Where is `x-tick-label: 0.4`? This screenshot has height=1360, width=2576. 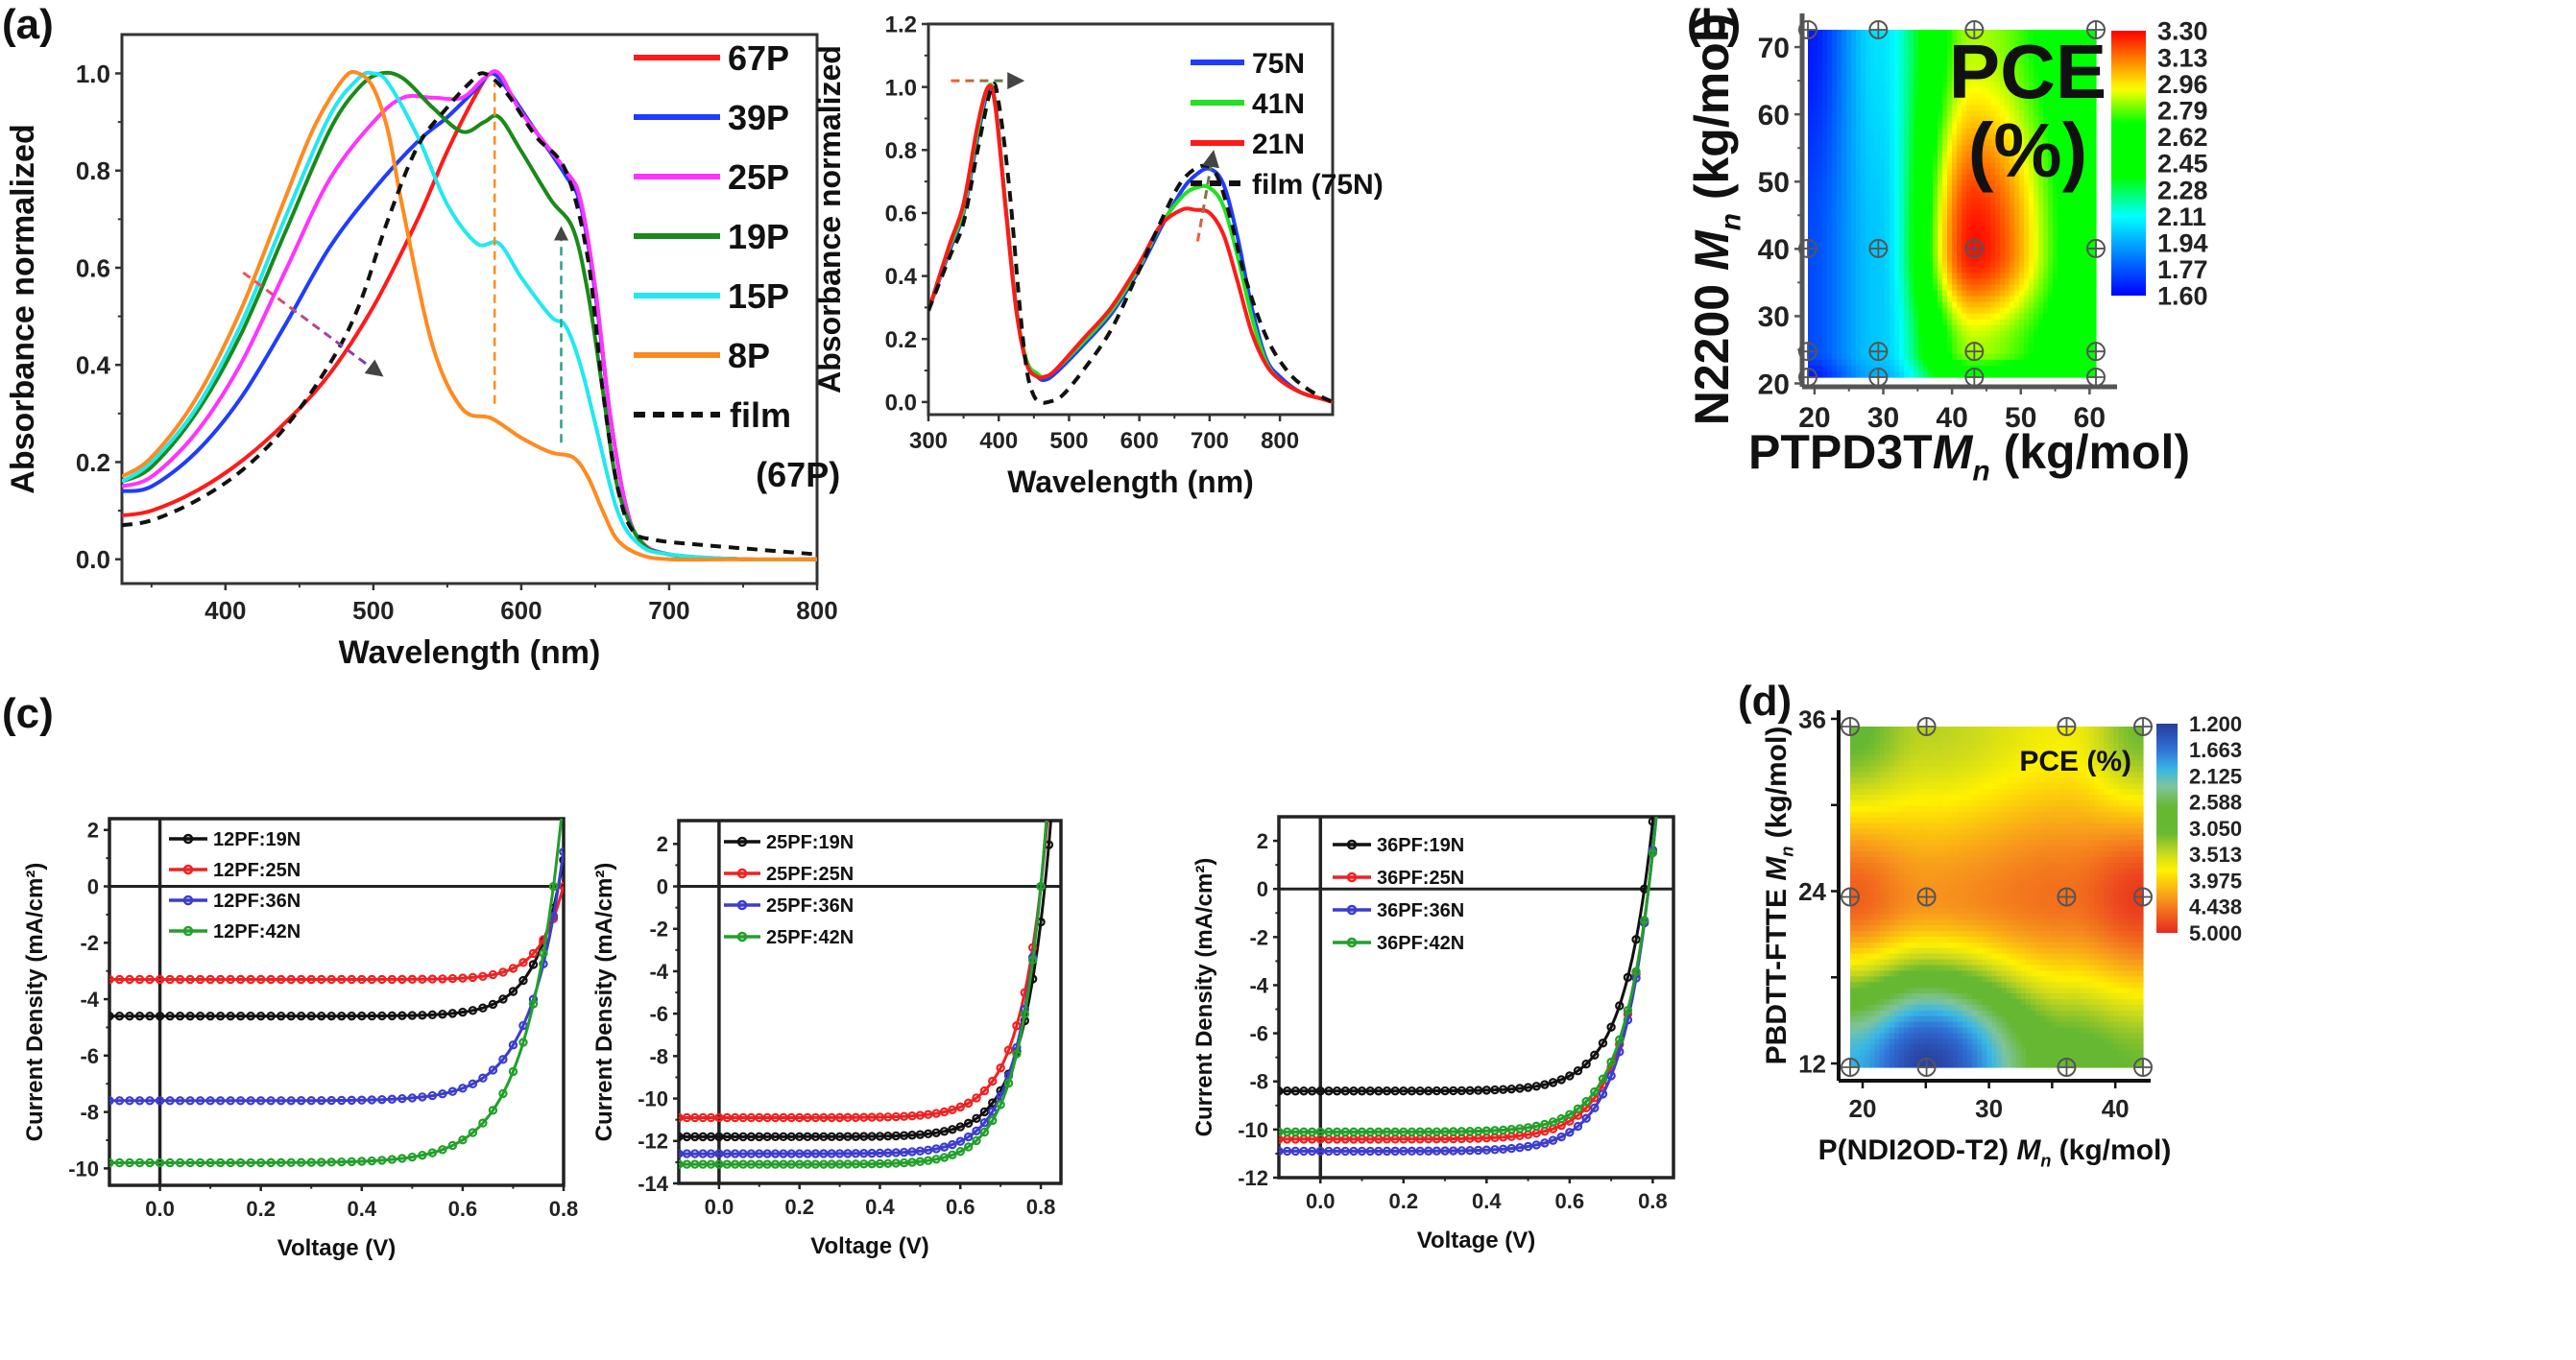 x-tick-label: 0.4 is located at coordinates (361, 1209).